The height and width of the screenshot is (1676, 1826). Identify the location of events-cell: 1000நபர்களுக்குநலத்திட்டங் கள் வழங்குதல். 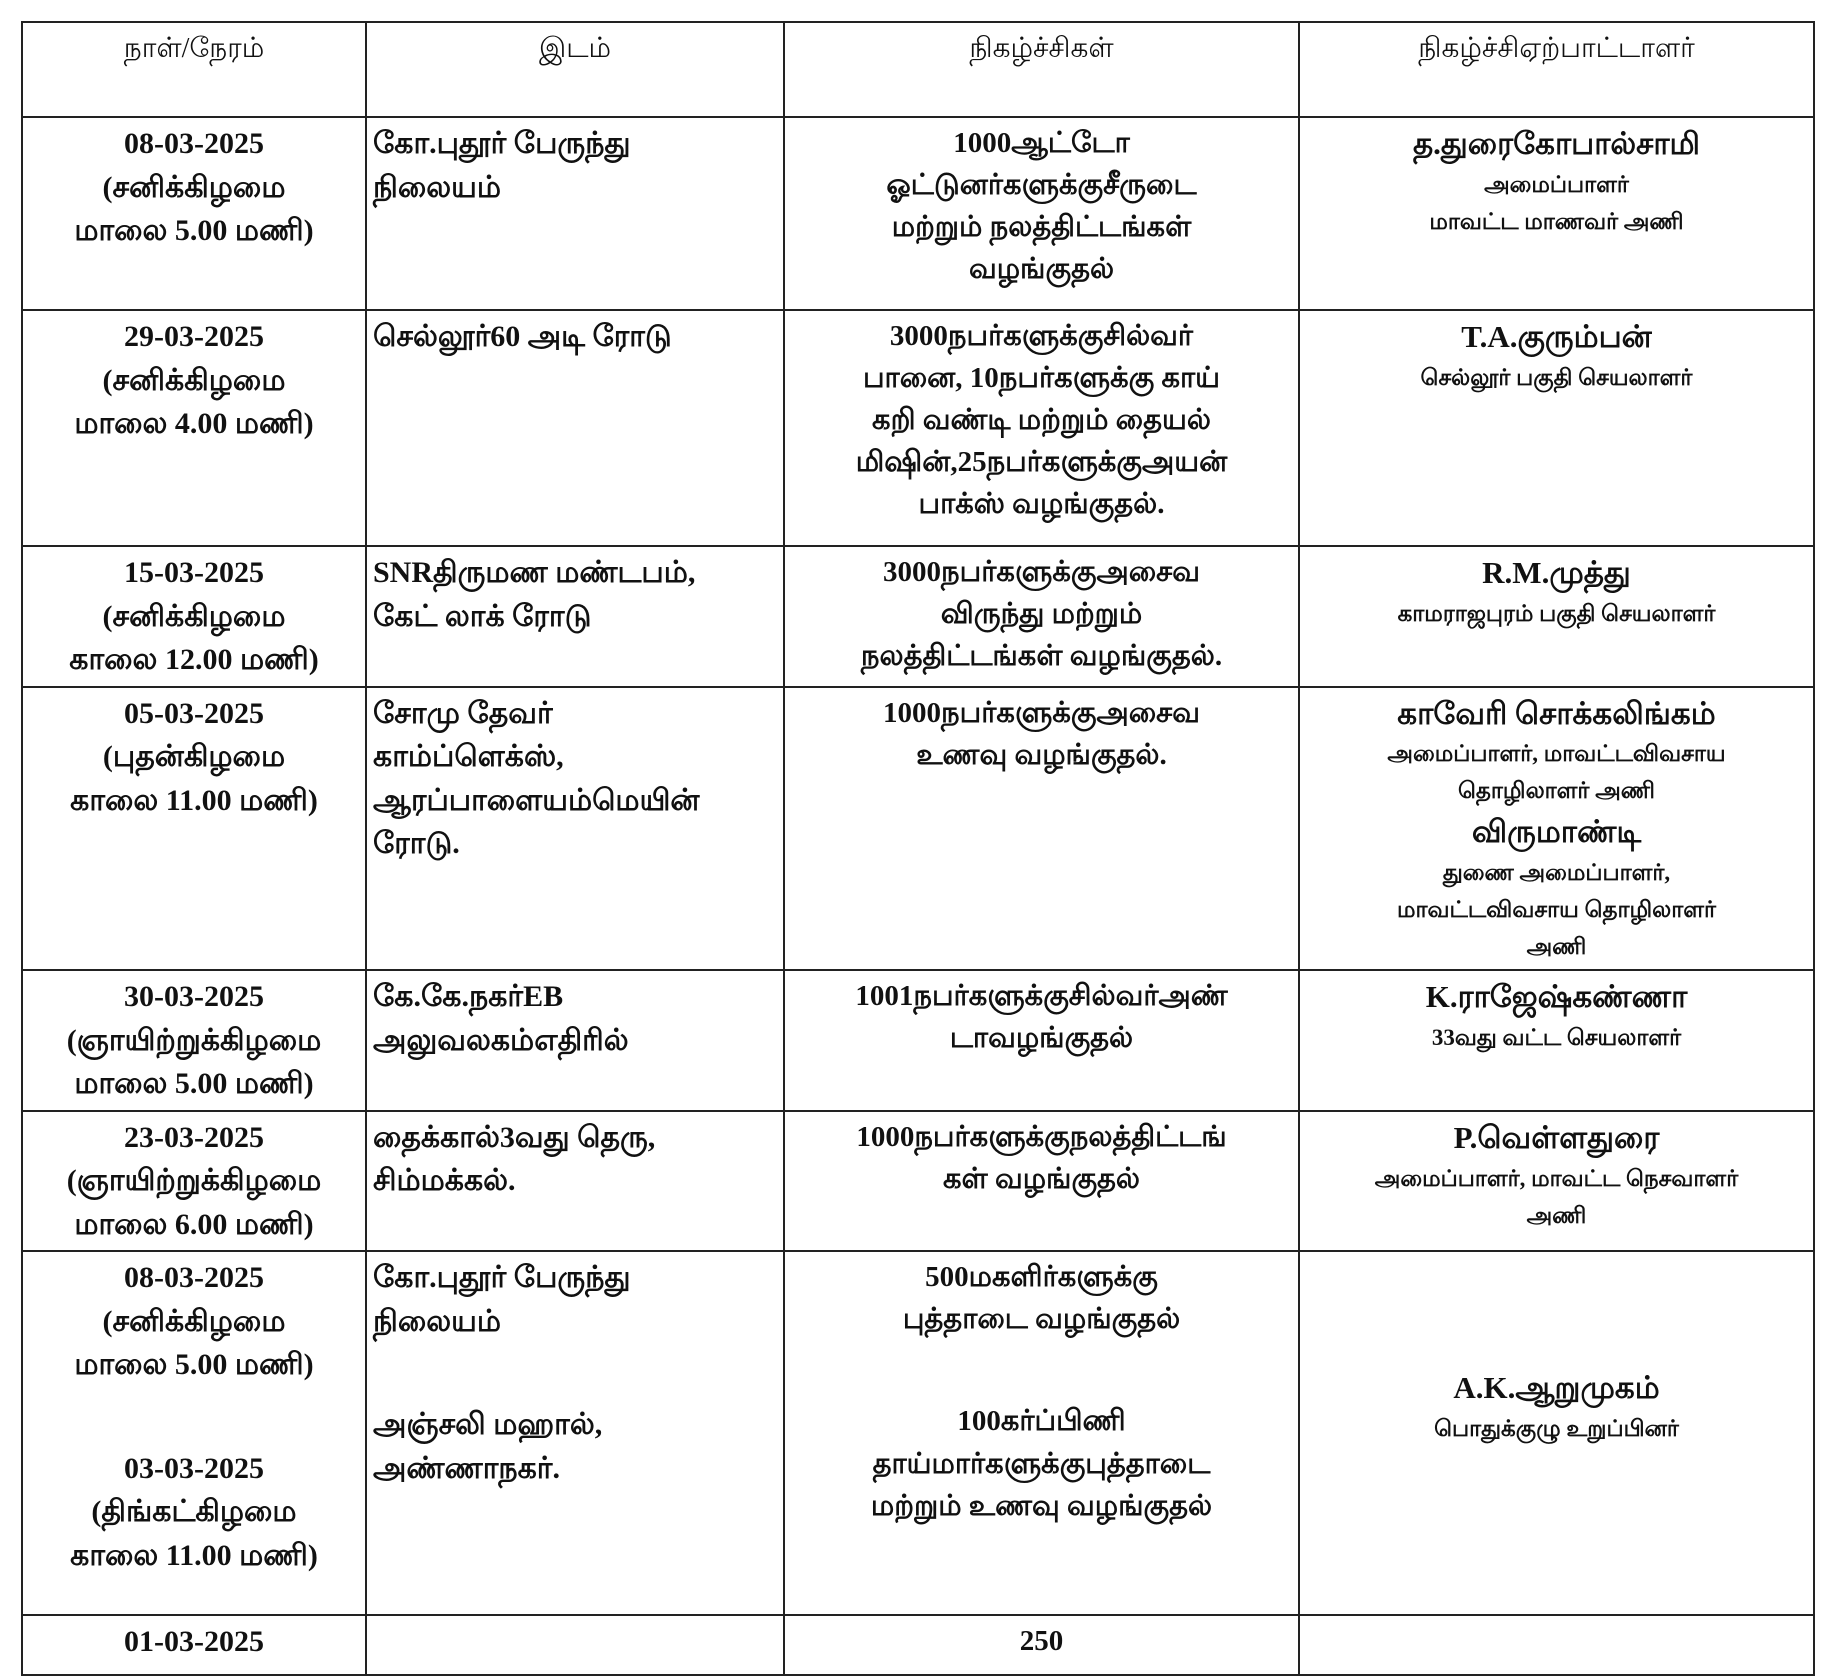
(1041, 1181).